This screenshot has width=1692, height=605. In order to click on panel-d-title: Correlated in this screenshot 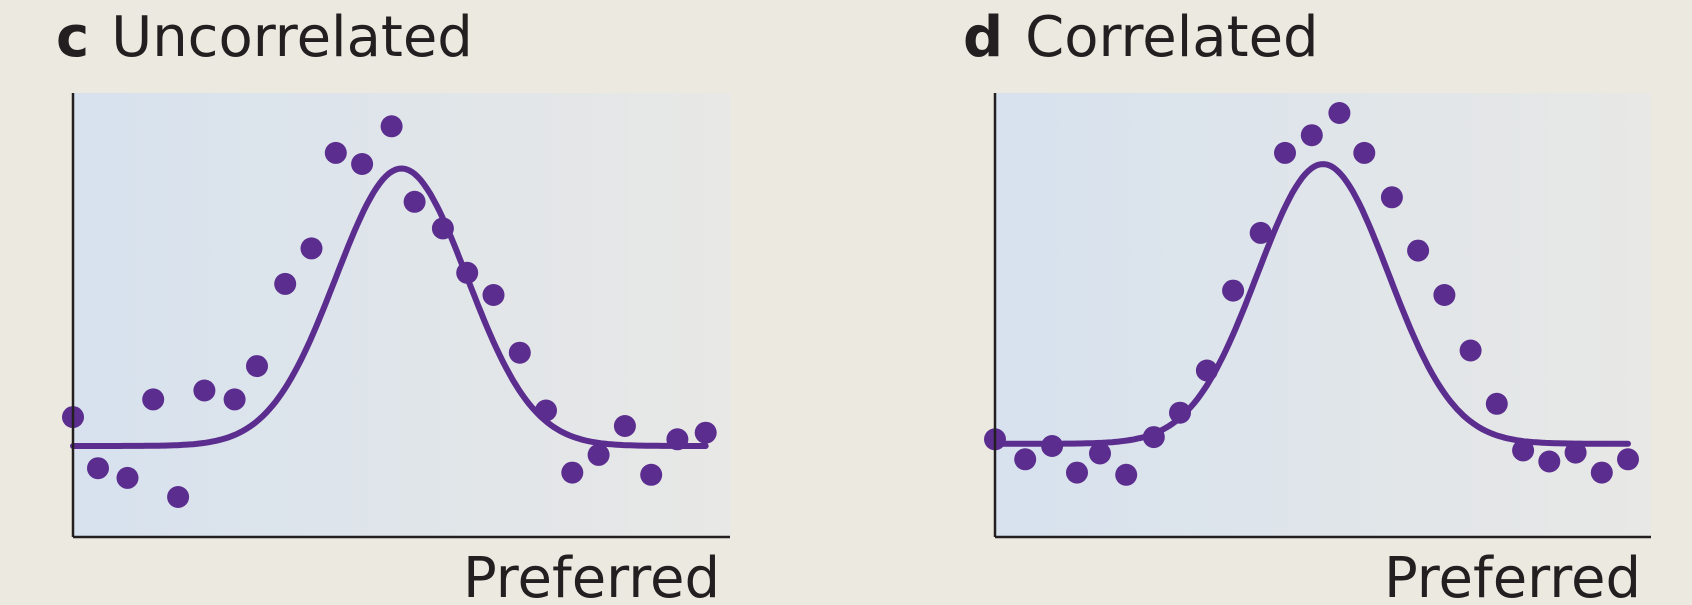, I will do `click(1172, 37)`.